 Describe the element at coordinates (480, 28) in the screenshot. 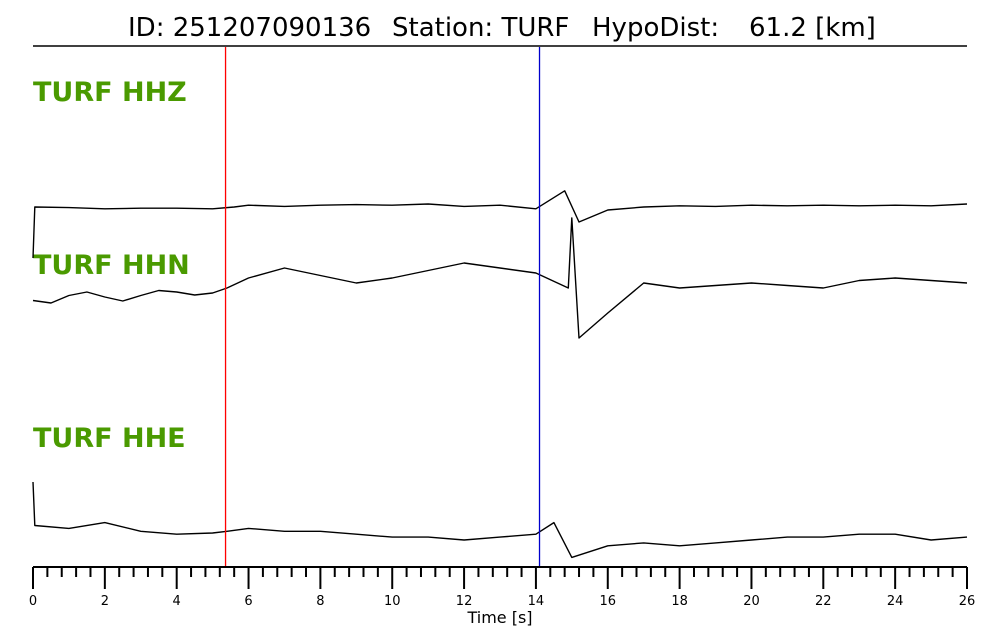

I see `station-name: Station: TURF` at that location.